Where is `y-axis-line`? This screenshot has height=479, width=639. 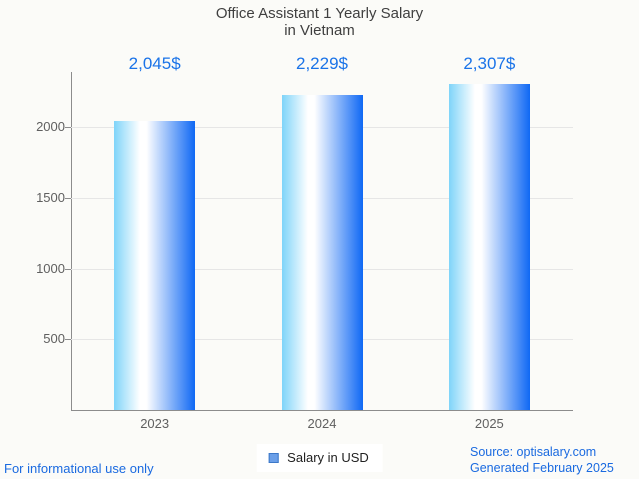
y-axis-line is located at coordinates (71, 241).